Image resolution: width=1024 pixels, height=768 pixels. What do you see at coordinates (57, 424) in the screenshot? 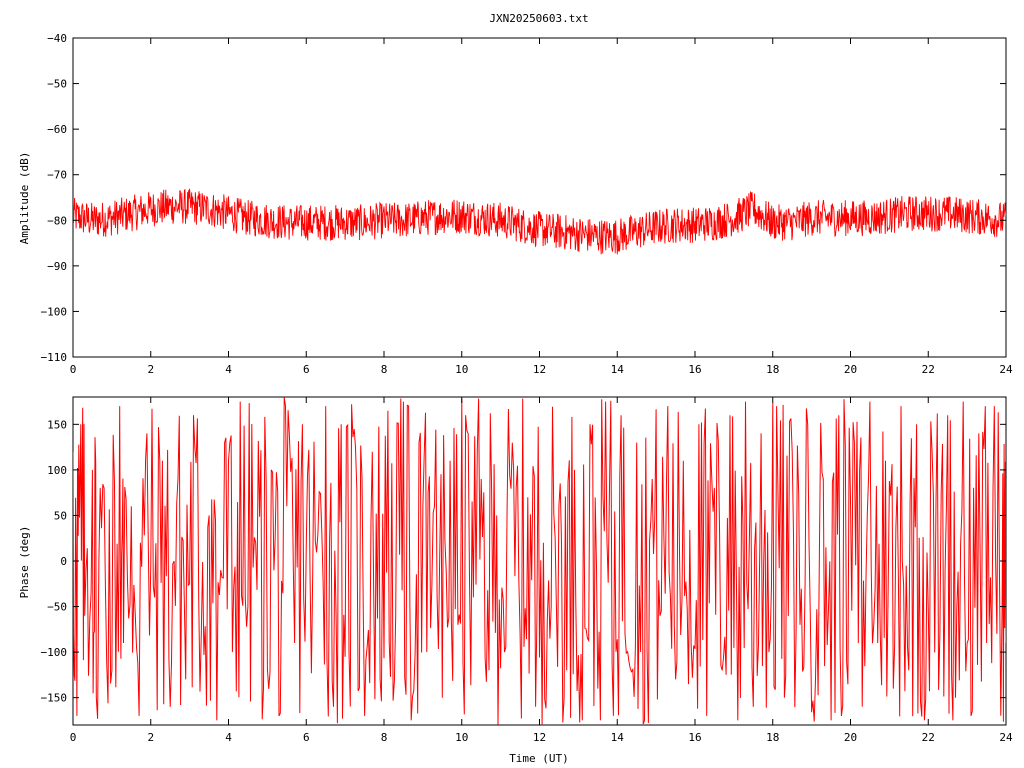
I see `phase-y-tick-label: 150` at bounding box center [57, 424].